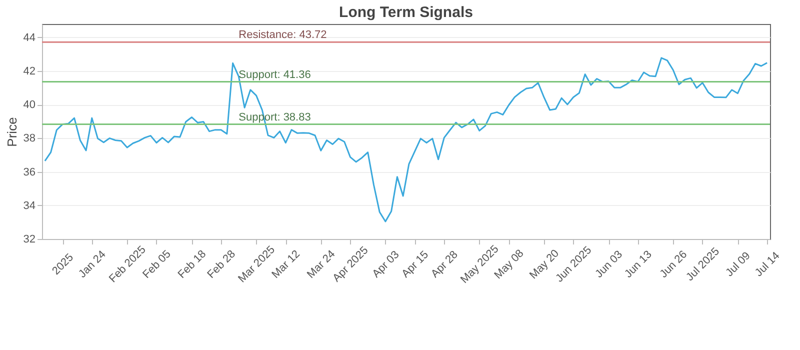  I want to click on ref-line-label: Resistance: 43.72, so click(282, 35).